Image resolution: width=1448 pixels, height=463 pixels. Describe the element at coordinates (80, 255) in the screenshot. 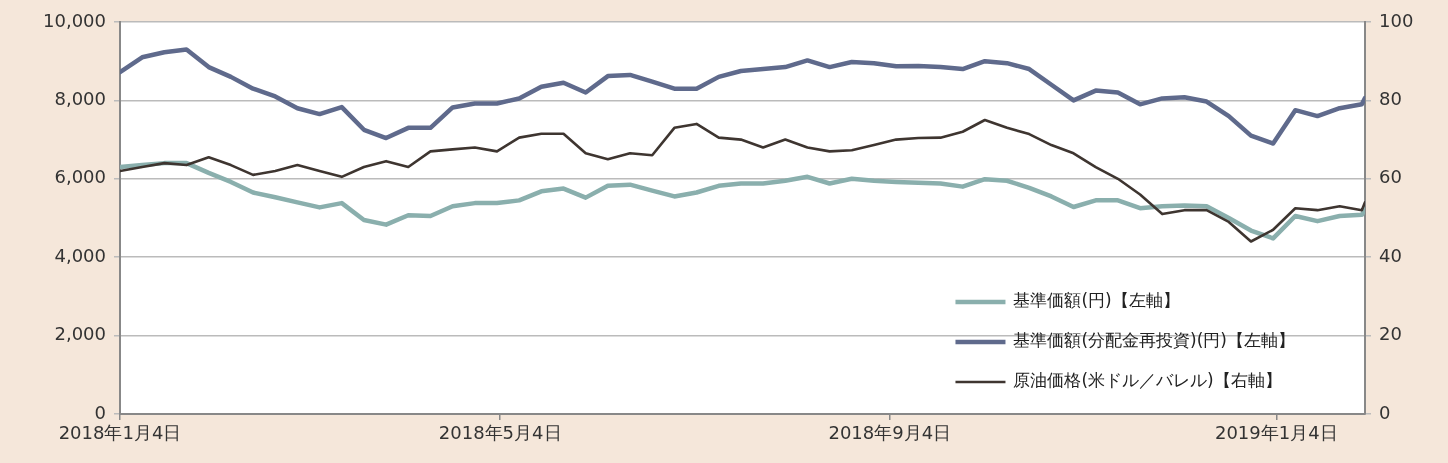

I see `y-tick-label: 4,000` at that location.